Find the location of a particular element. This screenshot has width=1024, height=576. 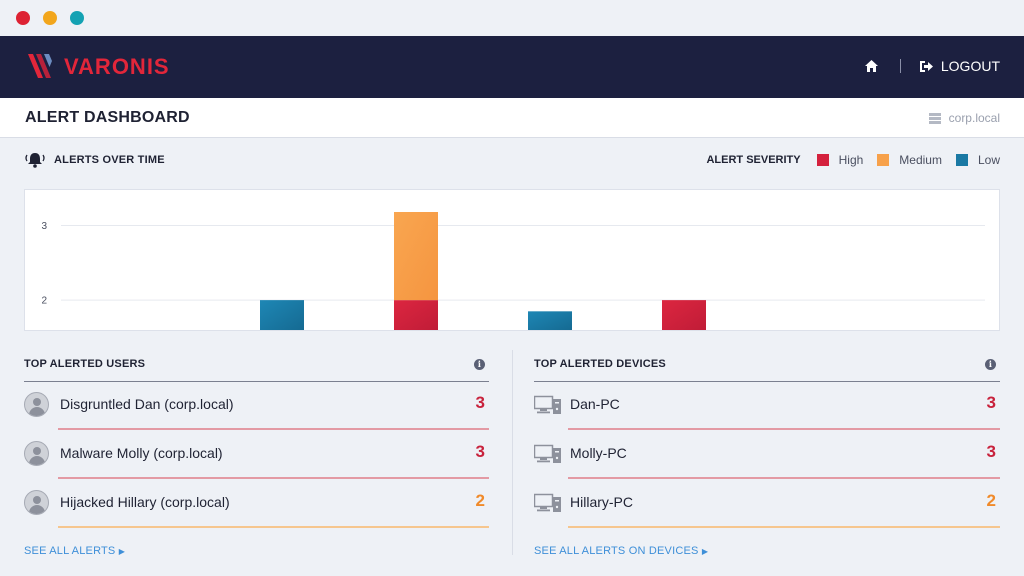

legend-title: ALERT SEVERITY is located at coordinates (753, 160).